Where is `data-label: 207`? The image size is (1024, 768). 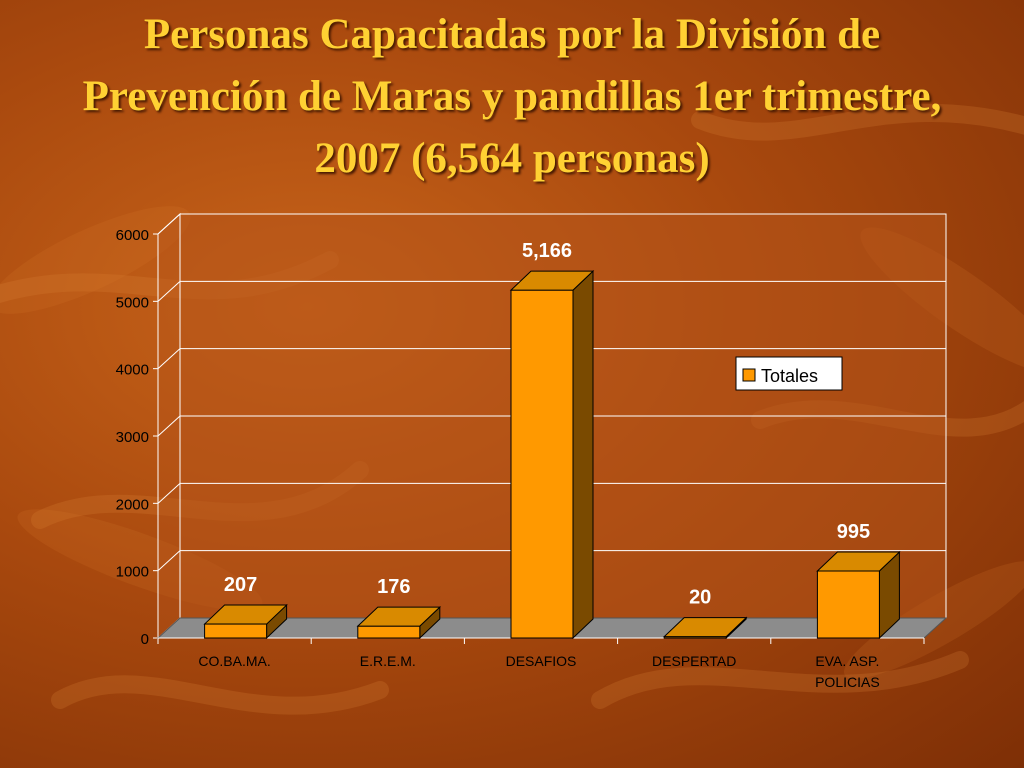 data-label: 207 is located at coordinates (240, 585).